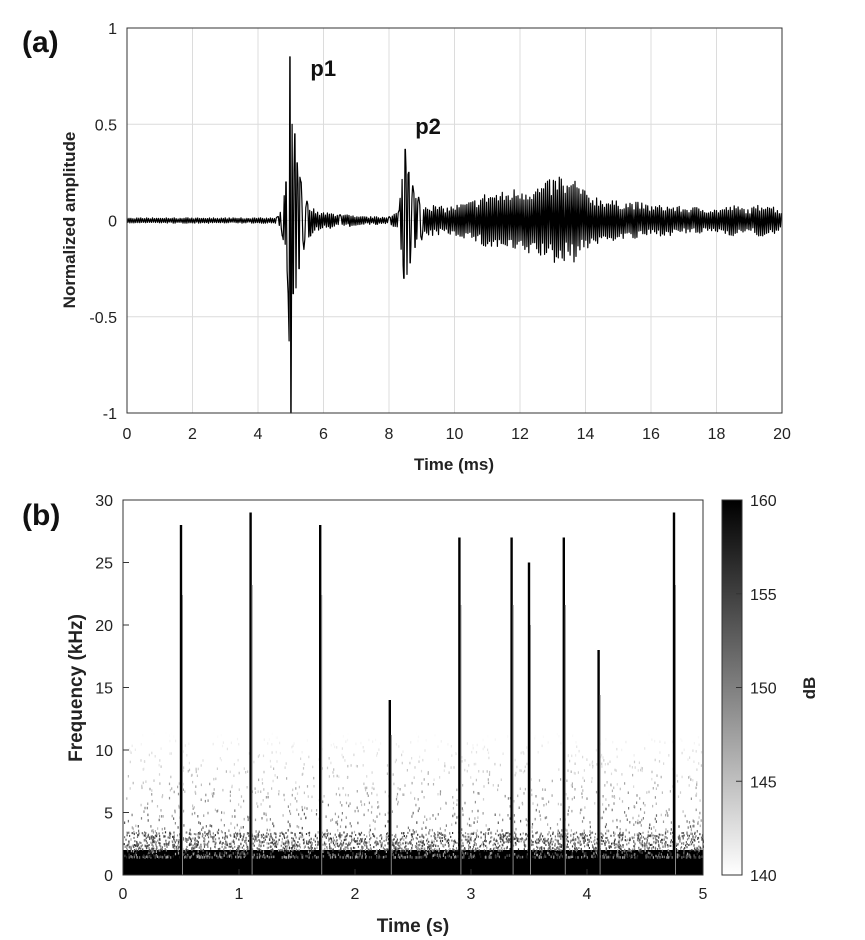 This screenshot has width=865, height=940. I want to click on a-x-tick-18: 18, so click(717, 434).